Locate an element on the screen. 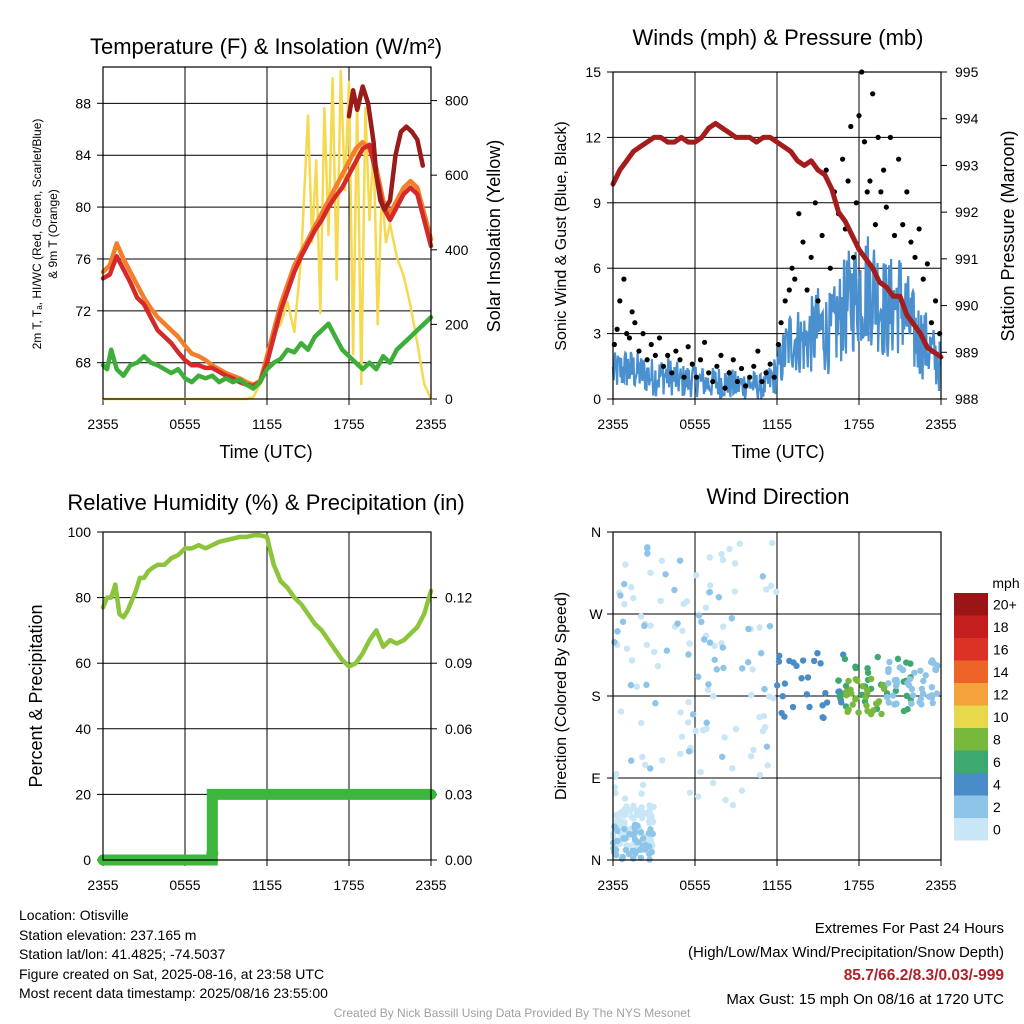 This screenshot has height=1024, width=1024. x-tick-label: 1755 is located at coordinates (348, 885).